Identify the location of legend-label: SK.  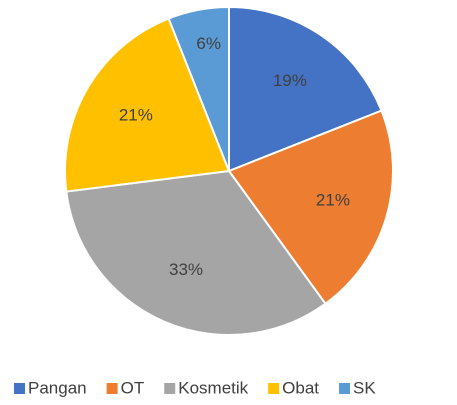
(364, 387).